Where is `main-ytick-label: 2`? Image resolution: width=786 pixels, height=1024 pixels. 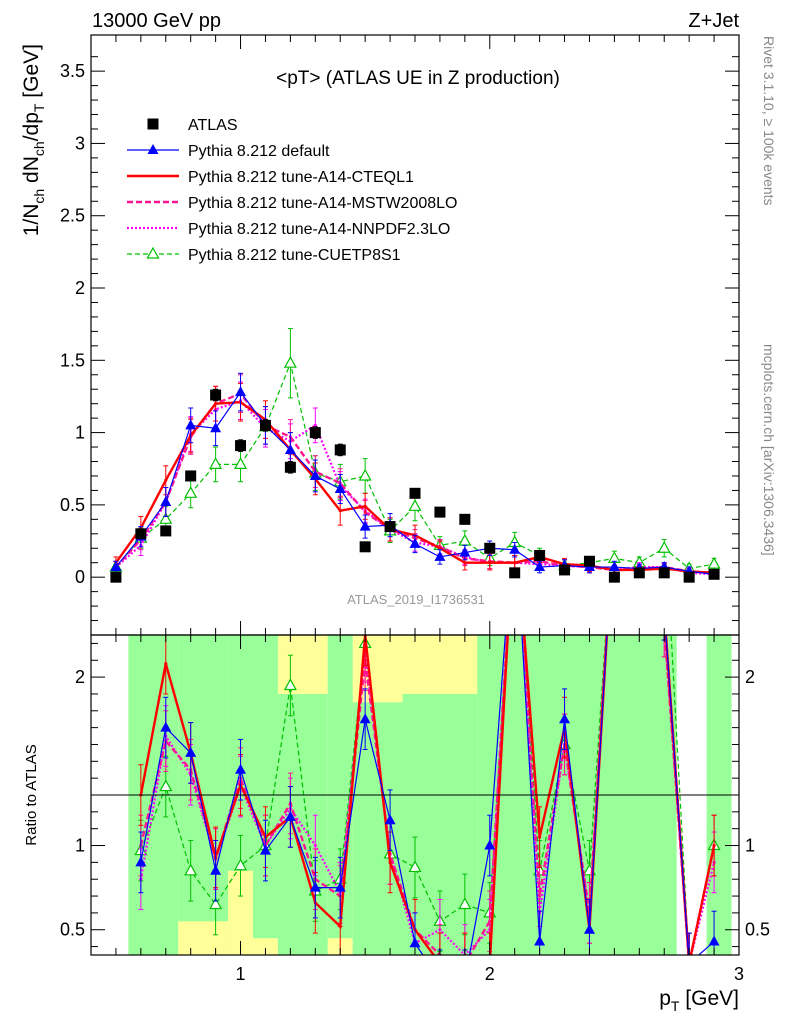
main-ytick-label: 2 is located at coordinates (80, 288).